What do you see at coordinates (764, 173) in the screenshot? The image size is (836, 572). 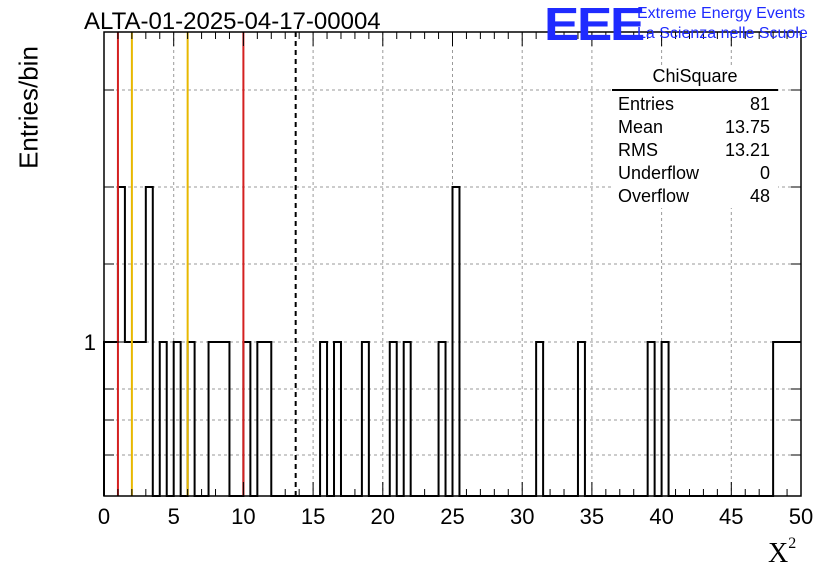 I see `stats-value: 0` at bounding box center [764, 173].